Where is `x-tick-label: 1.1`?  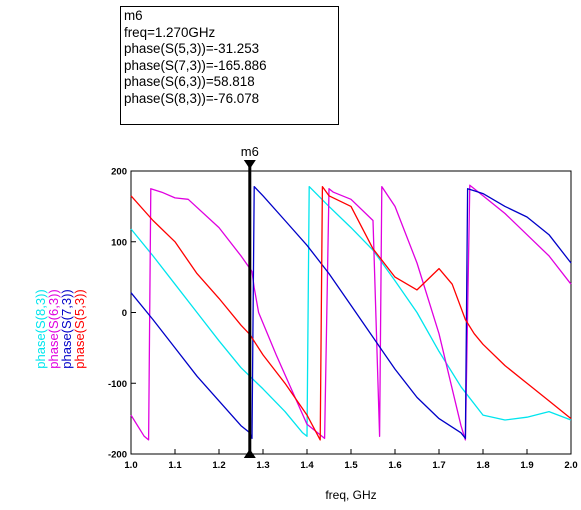 x-tick-label: 1.1 is located at coordinates (175, 465).